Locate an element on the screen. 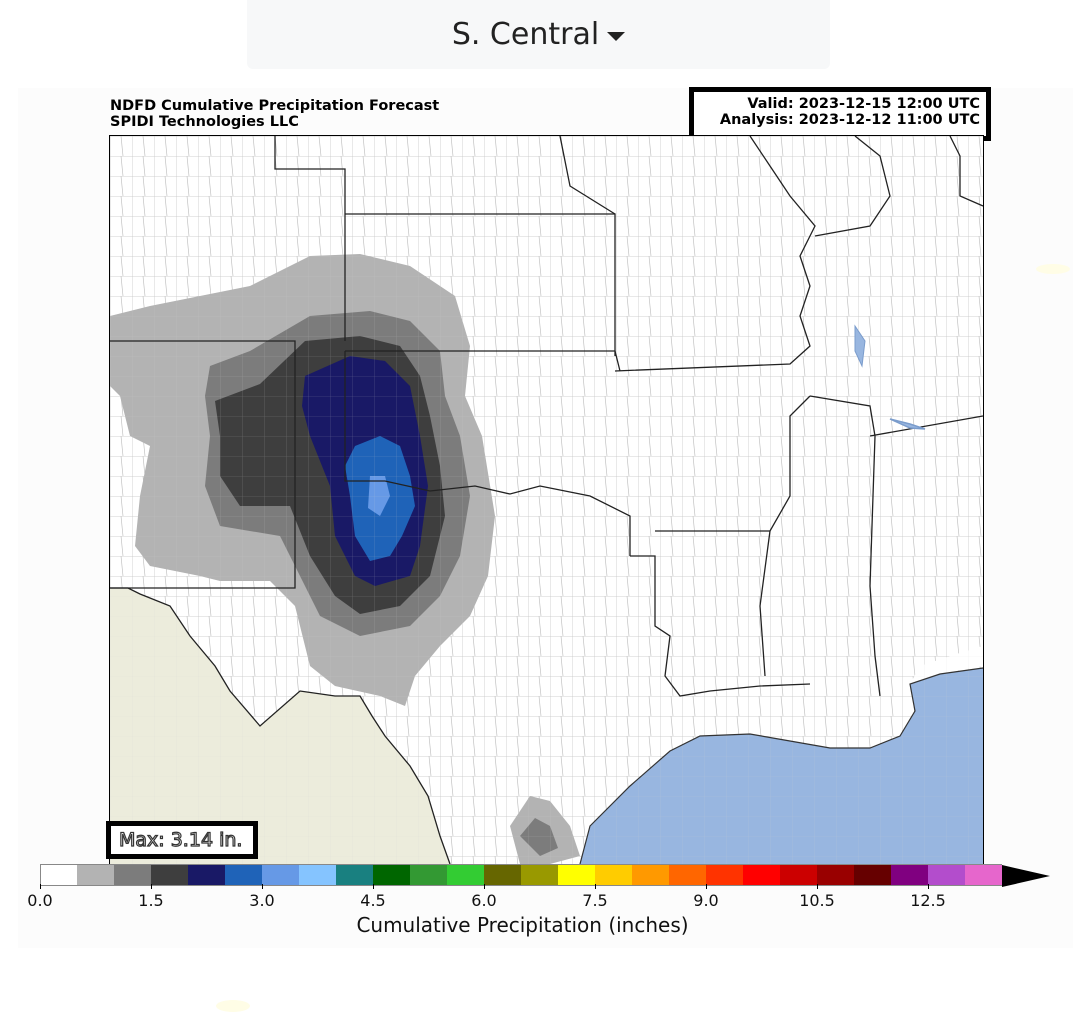  max-precip-label: Max: 3.14 in. is located at coordinates (180, 839).